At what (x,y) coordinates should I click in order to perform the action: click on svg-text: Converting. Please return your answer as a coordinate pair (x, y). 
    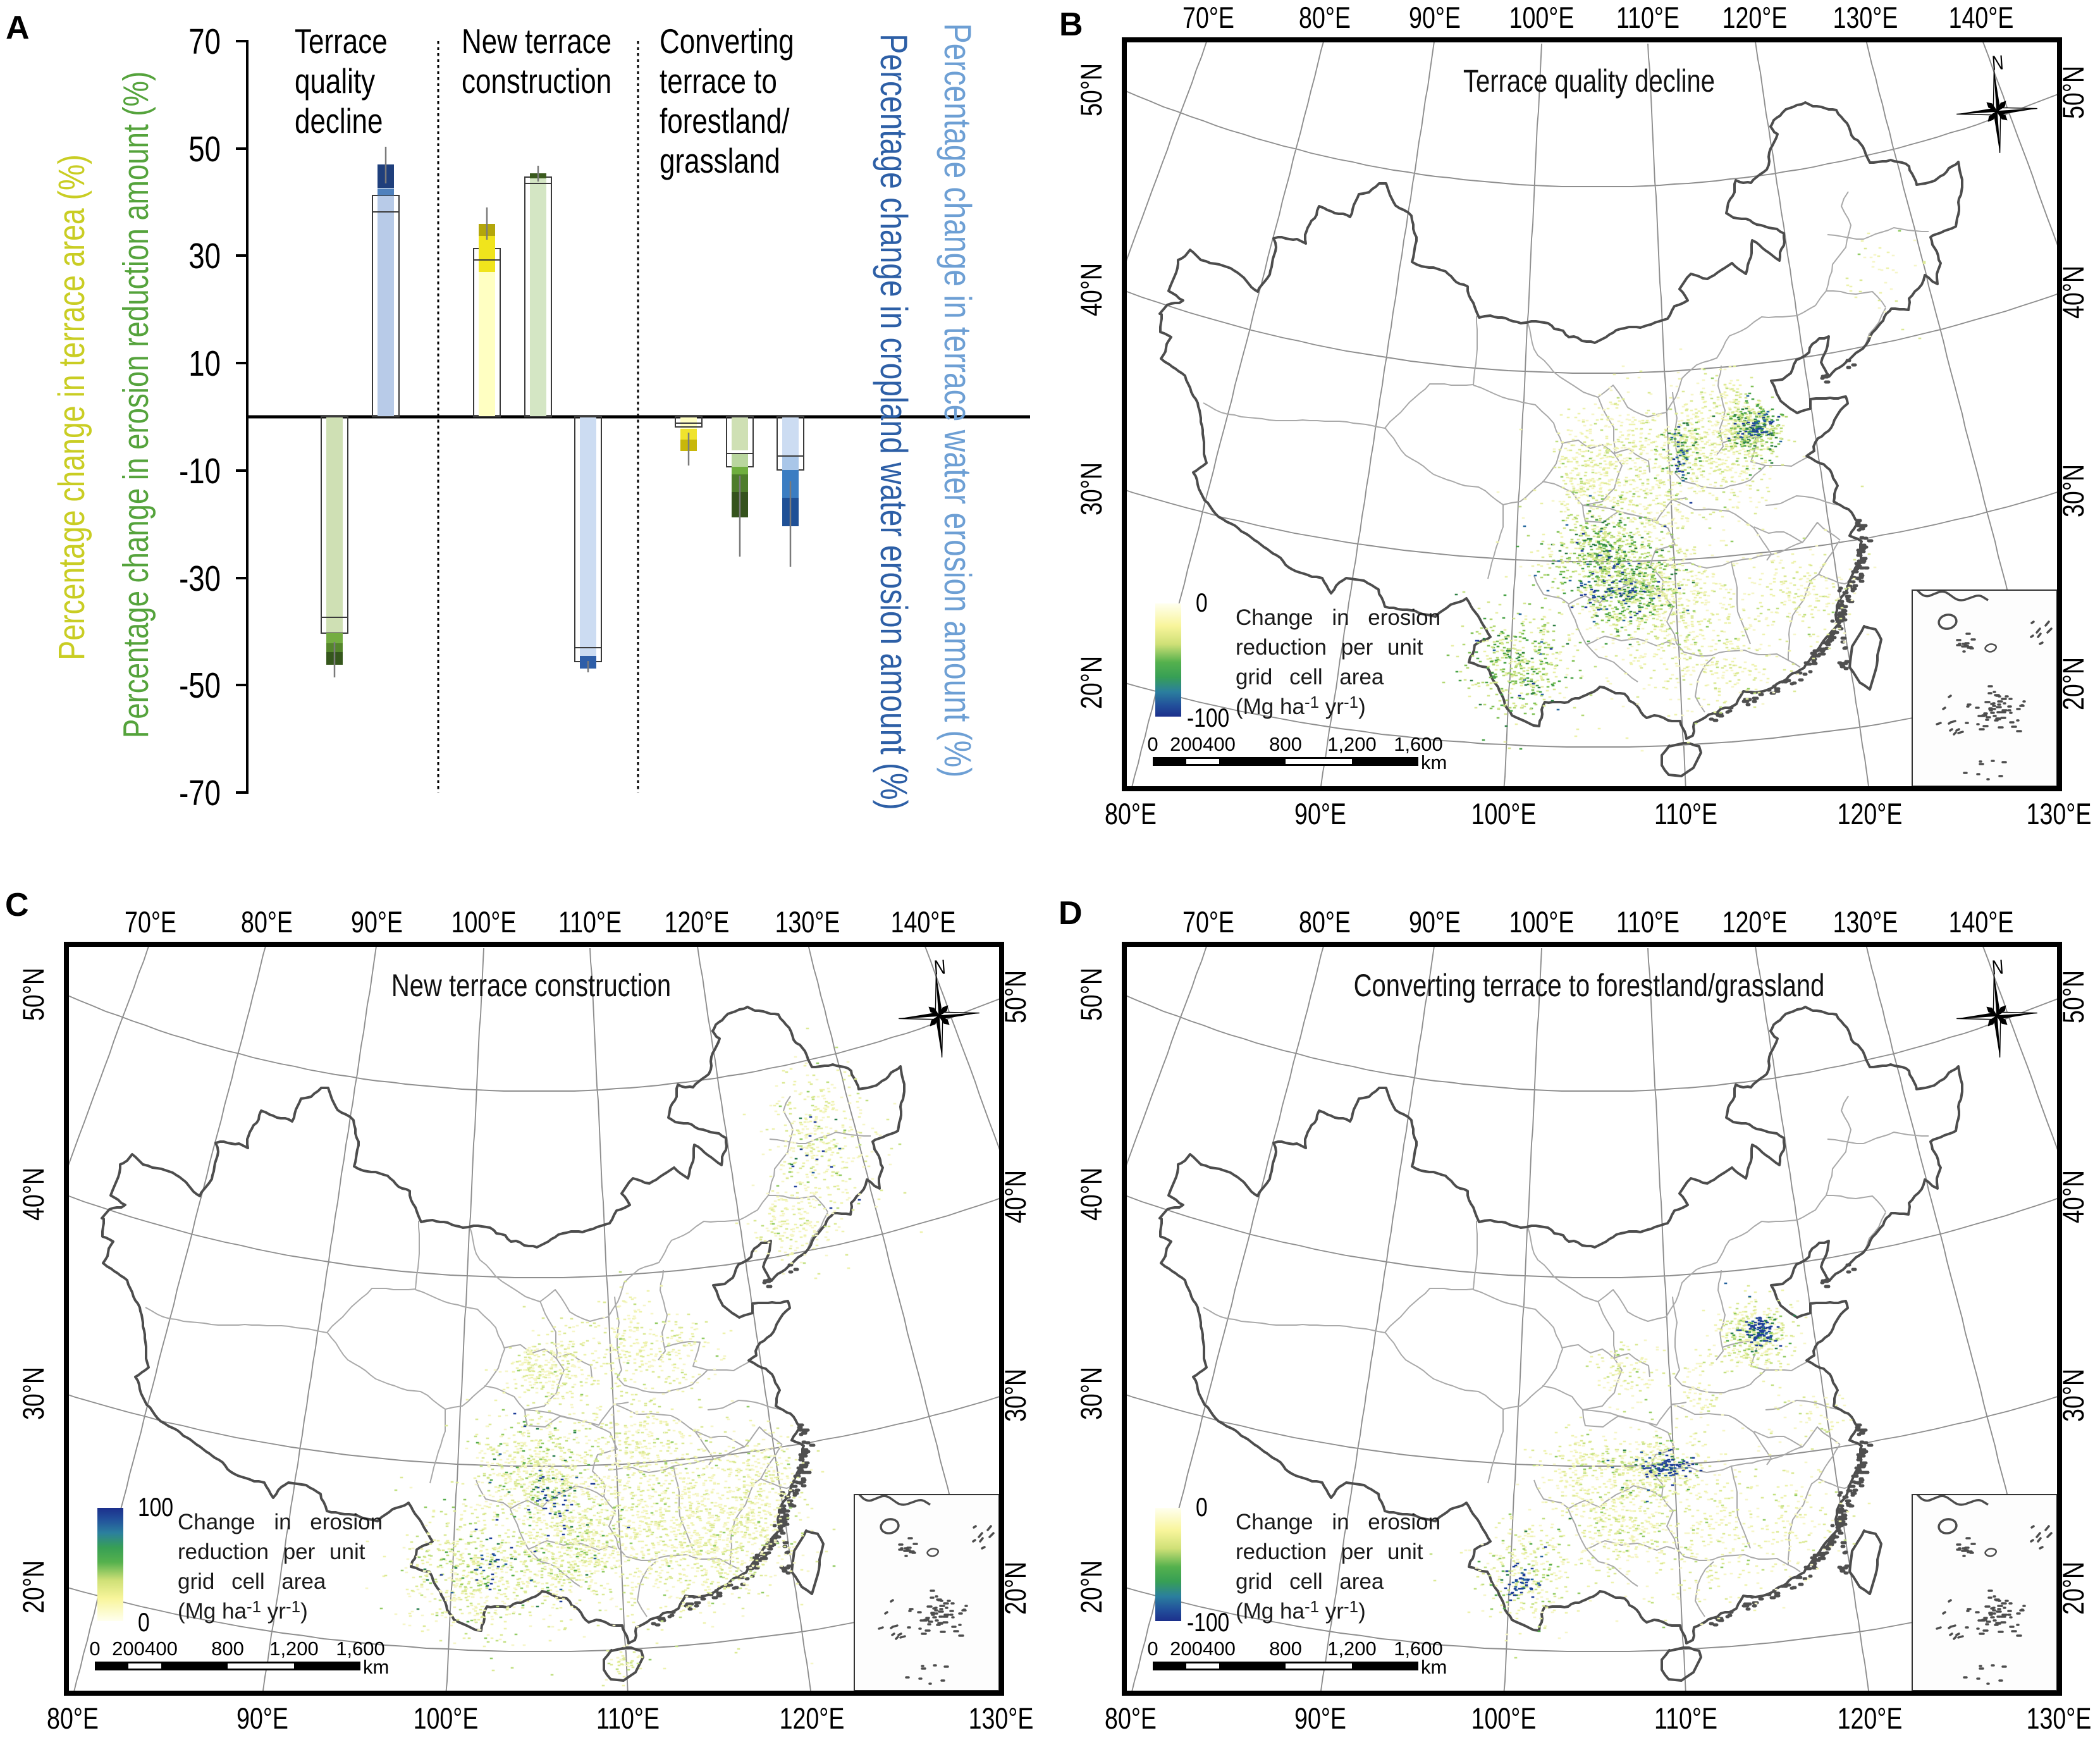
    Looking at the image, I should click on (727, 41).